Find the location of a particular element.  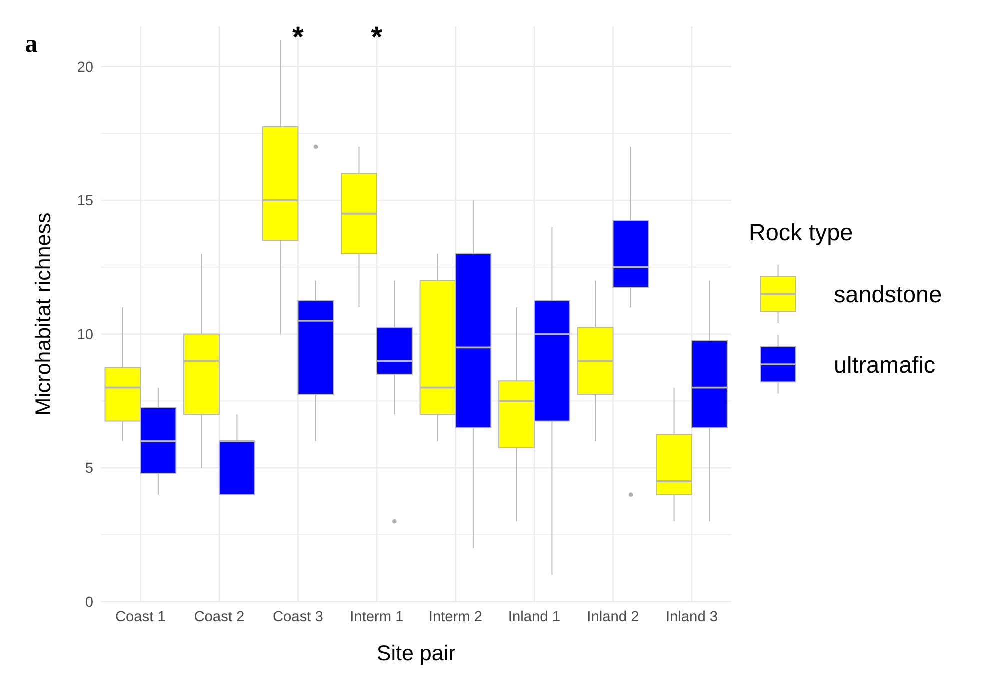

x-tick-label: Inland 1 is located at coordinates (534, 617).